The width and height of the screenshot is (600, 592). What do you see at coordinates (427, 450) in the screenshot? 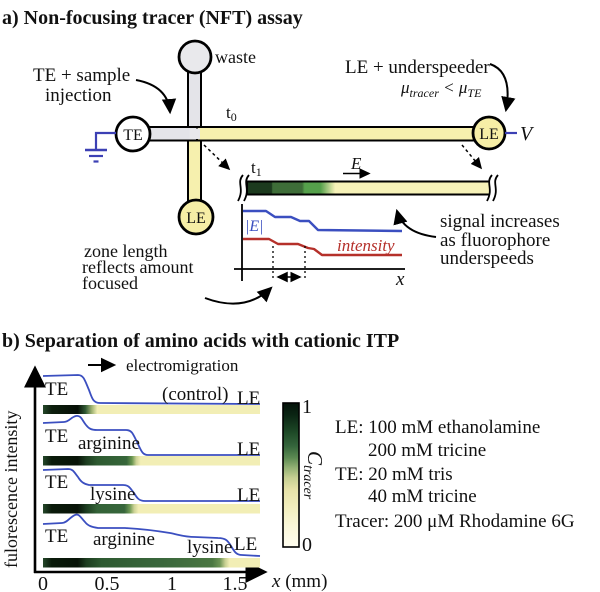
I see `buffer-line-le2: 200 mM tricine` at bounding box center [427, 450].